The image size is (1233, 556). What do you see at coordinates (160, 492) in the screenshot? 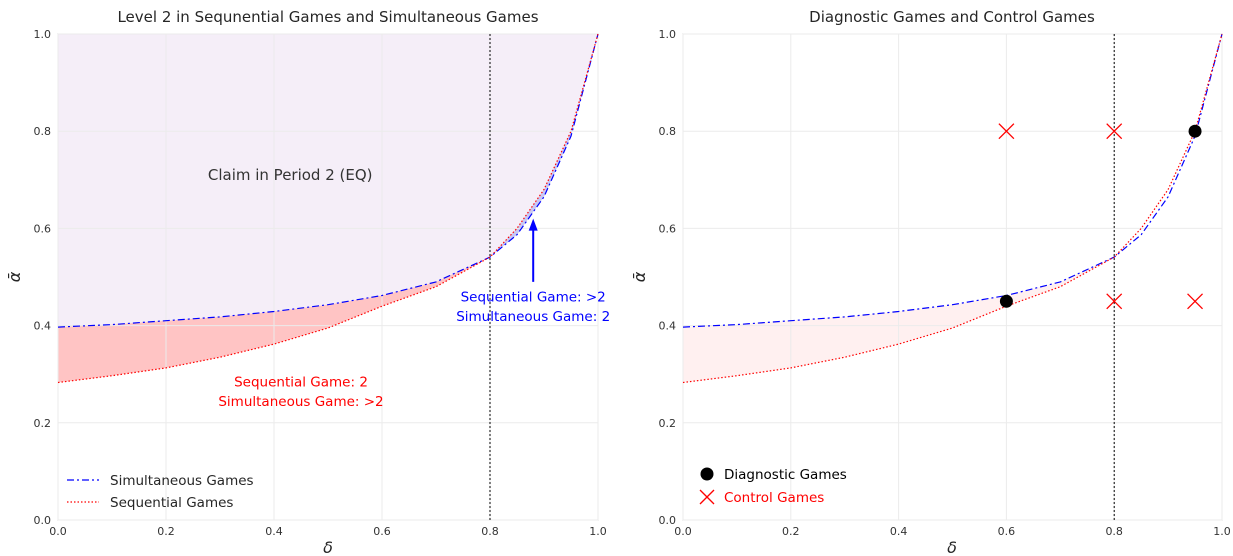
I see `left-legend: Simultaneous Games Sequential Games` at bounding box center [160, 492].